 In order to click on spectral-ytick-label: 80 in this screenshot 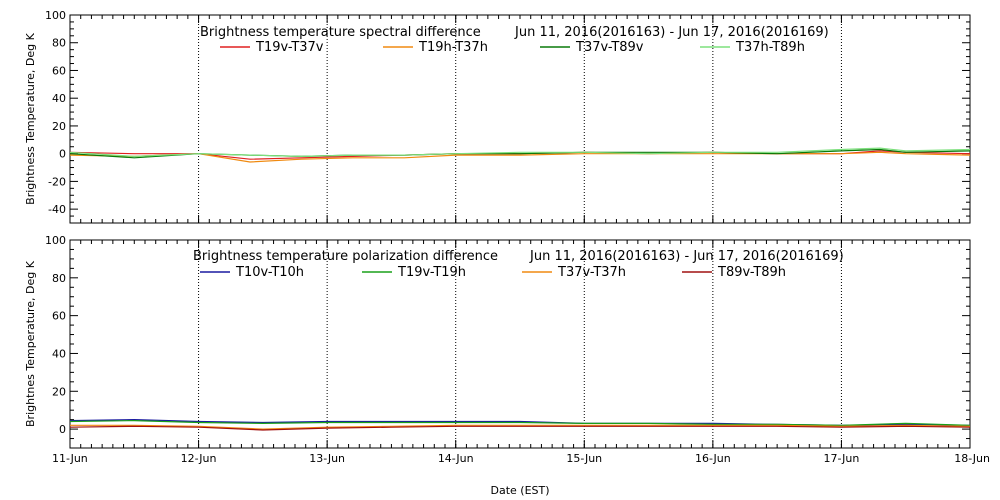, I will do `click(59, 43)`.